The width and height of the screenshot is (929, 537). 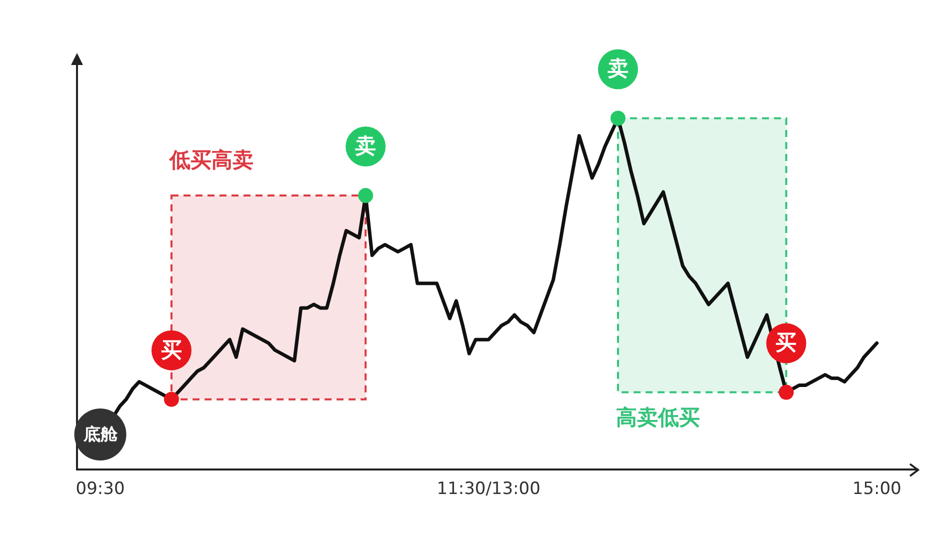 What do you see at coordinates (100, 434) in the screenshot?
I see `annotation: 底舱` at bounding box center [100, 434].